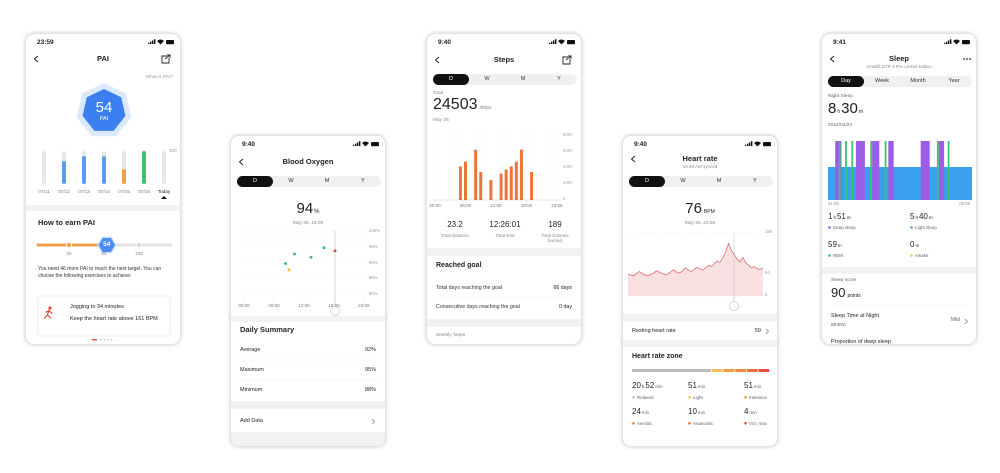  Describe the element at coordinates (645, 397) in the screenshot. I see `zone-name: Relaxed` at that location.